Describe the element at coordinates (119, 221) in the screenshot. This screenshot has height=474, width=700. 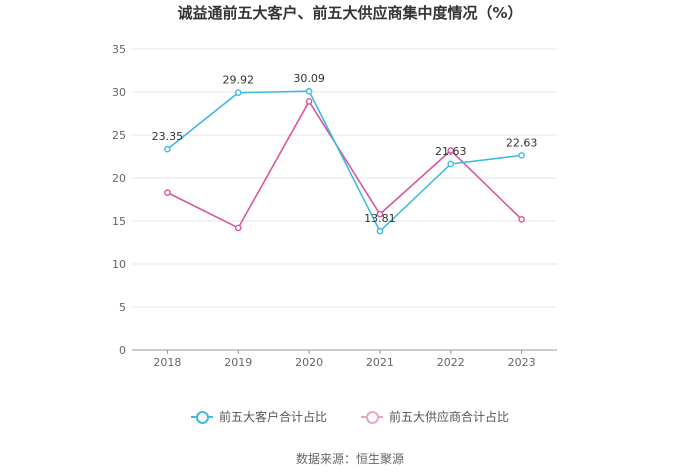
I see `y-tick-label: 15` at that location.